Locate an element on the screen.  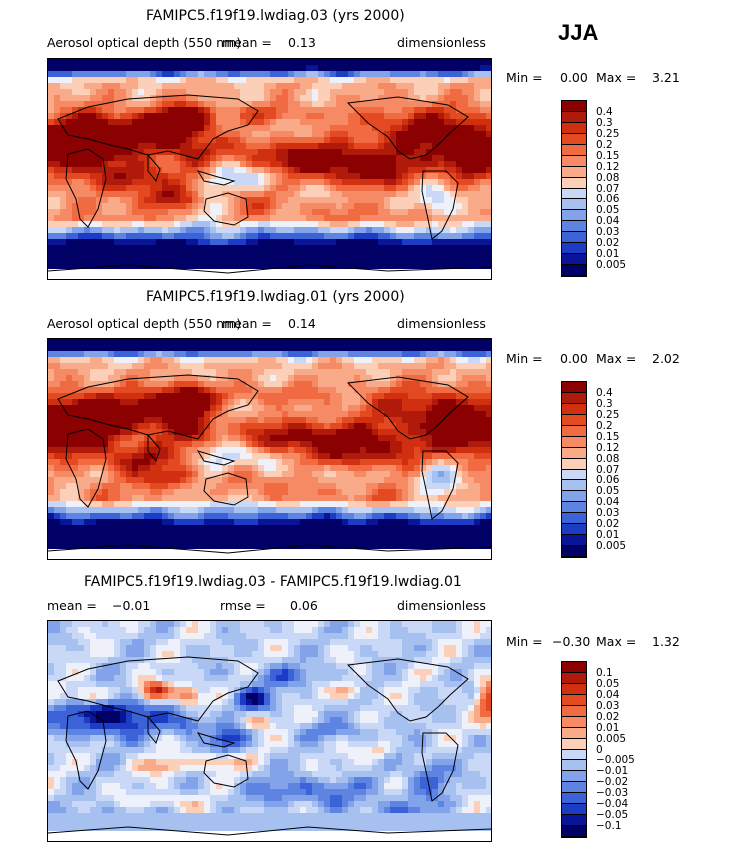
panel-1-mean-label: mean = is located at coordinates (247, 42).